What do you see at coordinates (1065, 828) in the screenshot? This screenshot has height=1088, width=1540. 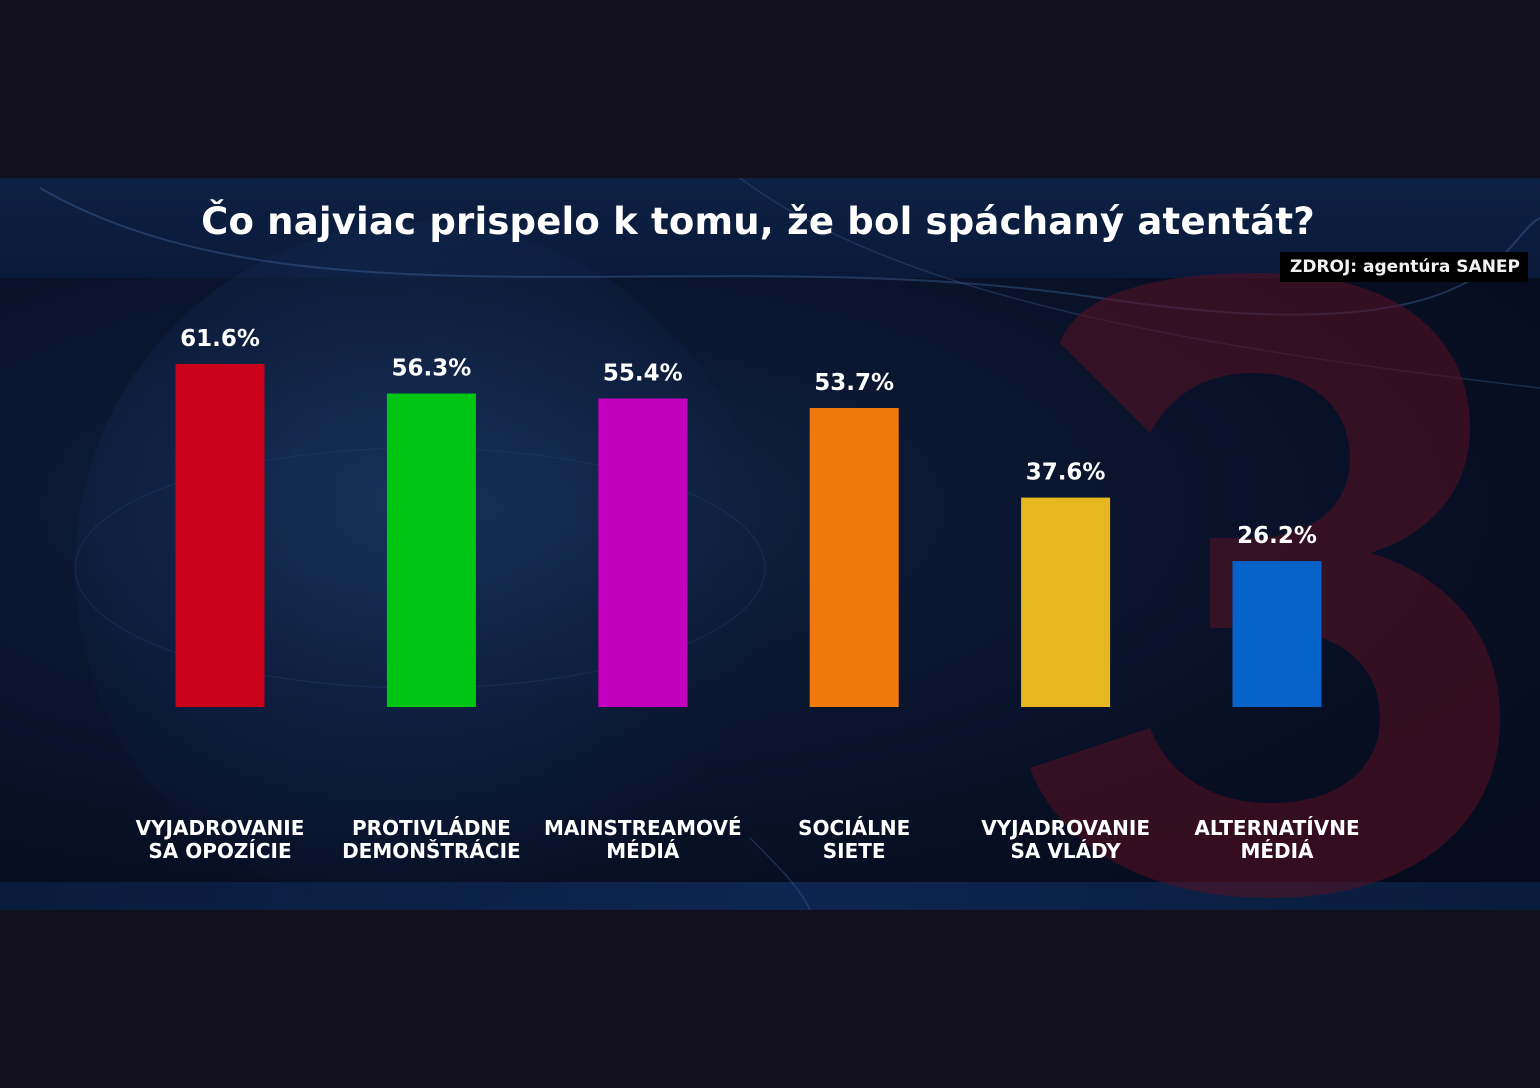 I see `category-label-4-line-0: VYJADROVANIE` at bounding box center [1065, 828].